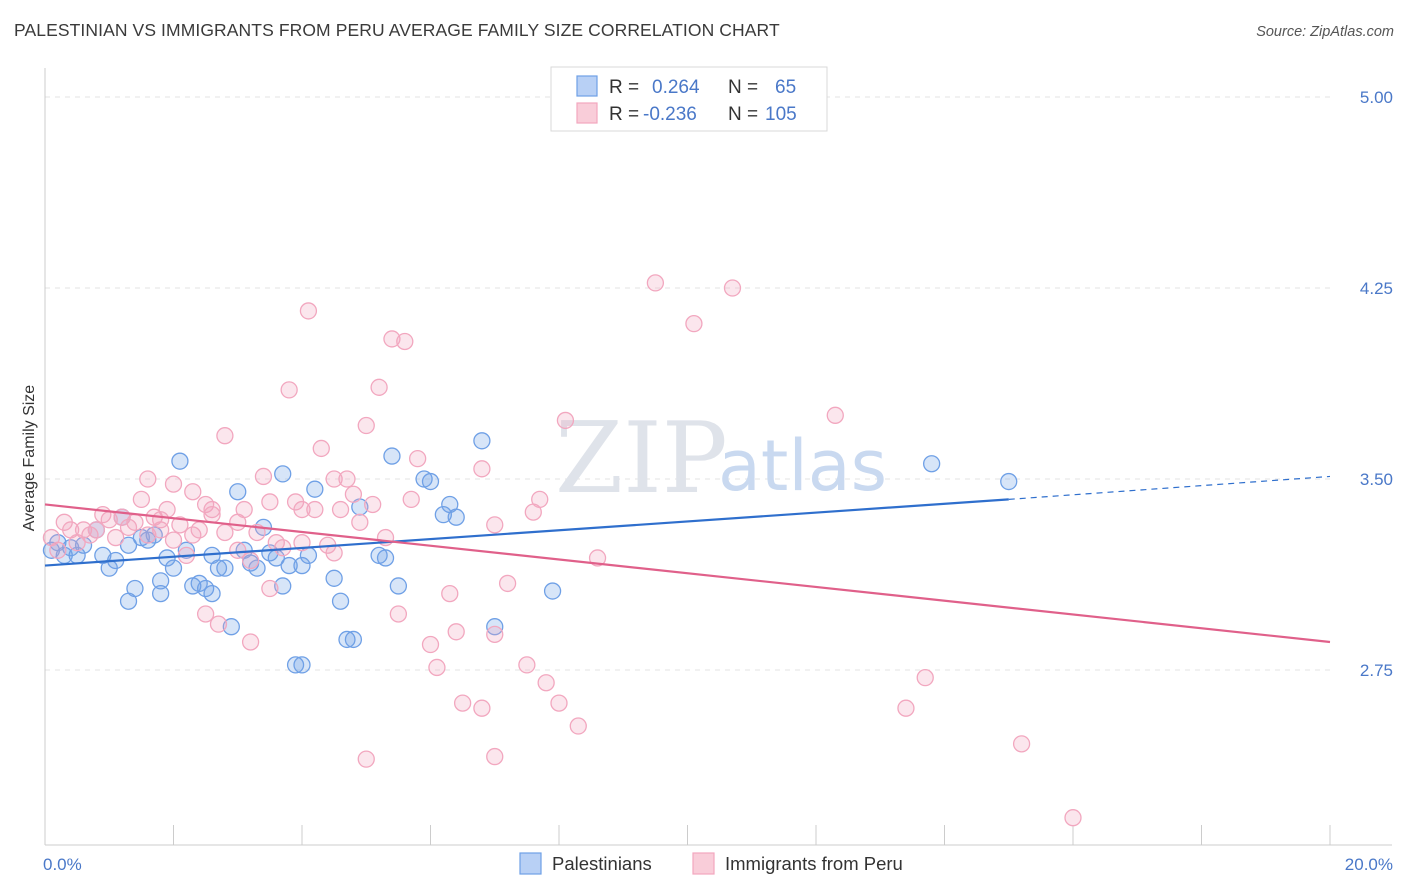 The image size is (1406, 892). Describe the element at coordinates (1376, 479) in the screenshot. I see `y-tick-label: 3.50` at that location.